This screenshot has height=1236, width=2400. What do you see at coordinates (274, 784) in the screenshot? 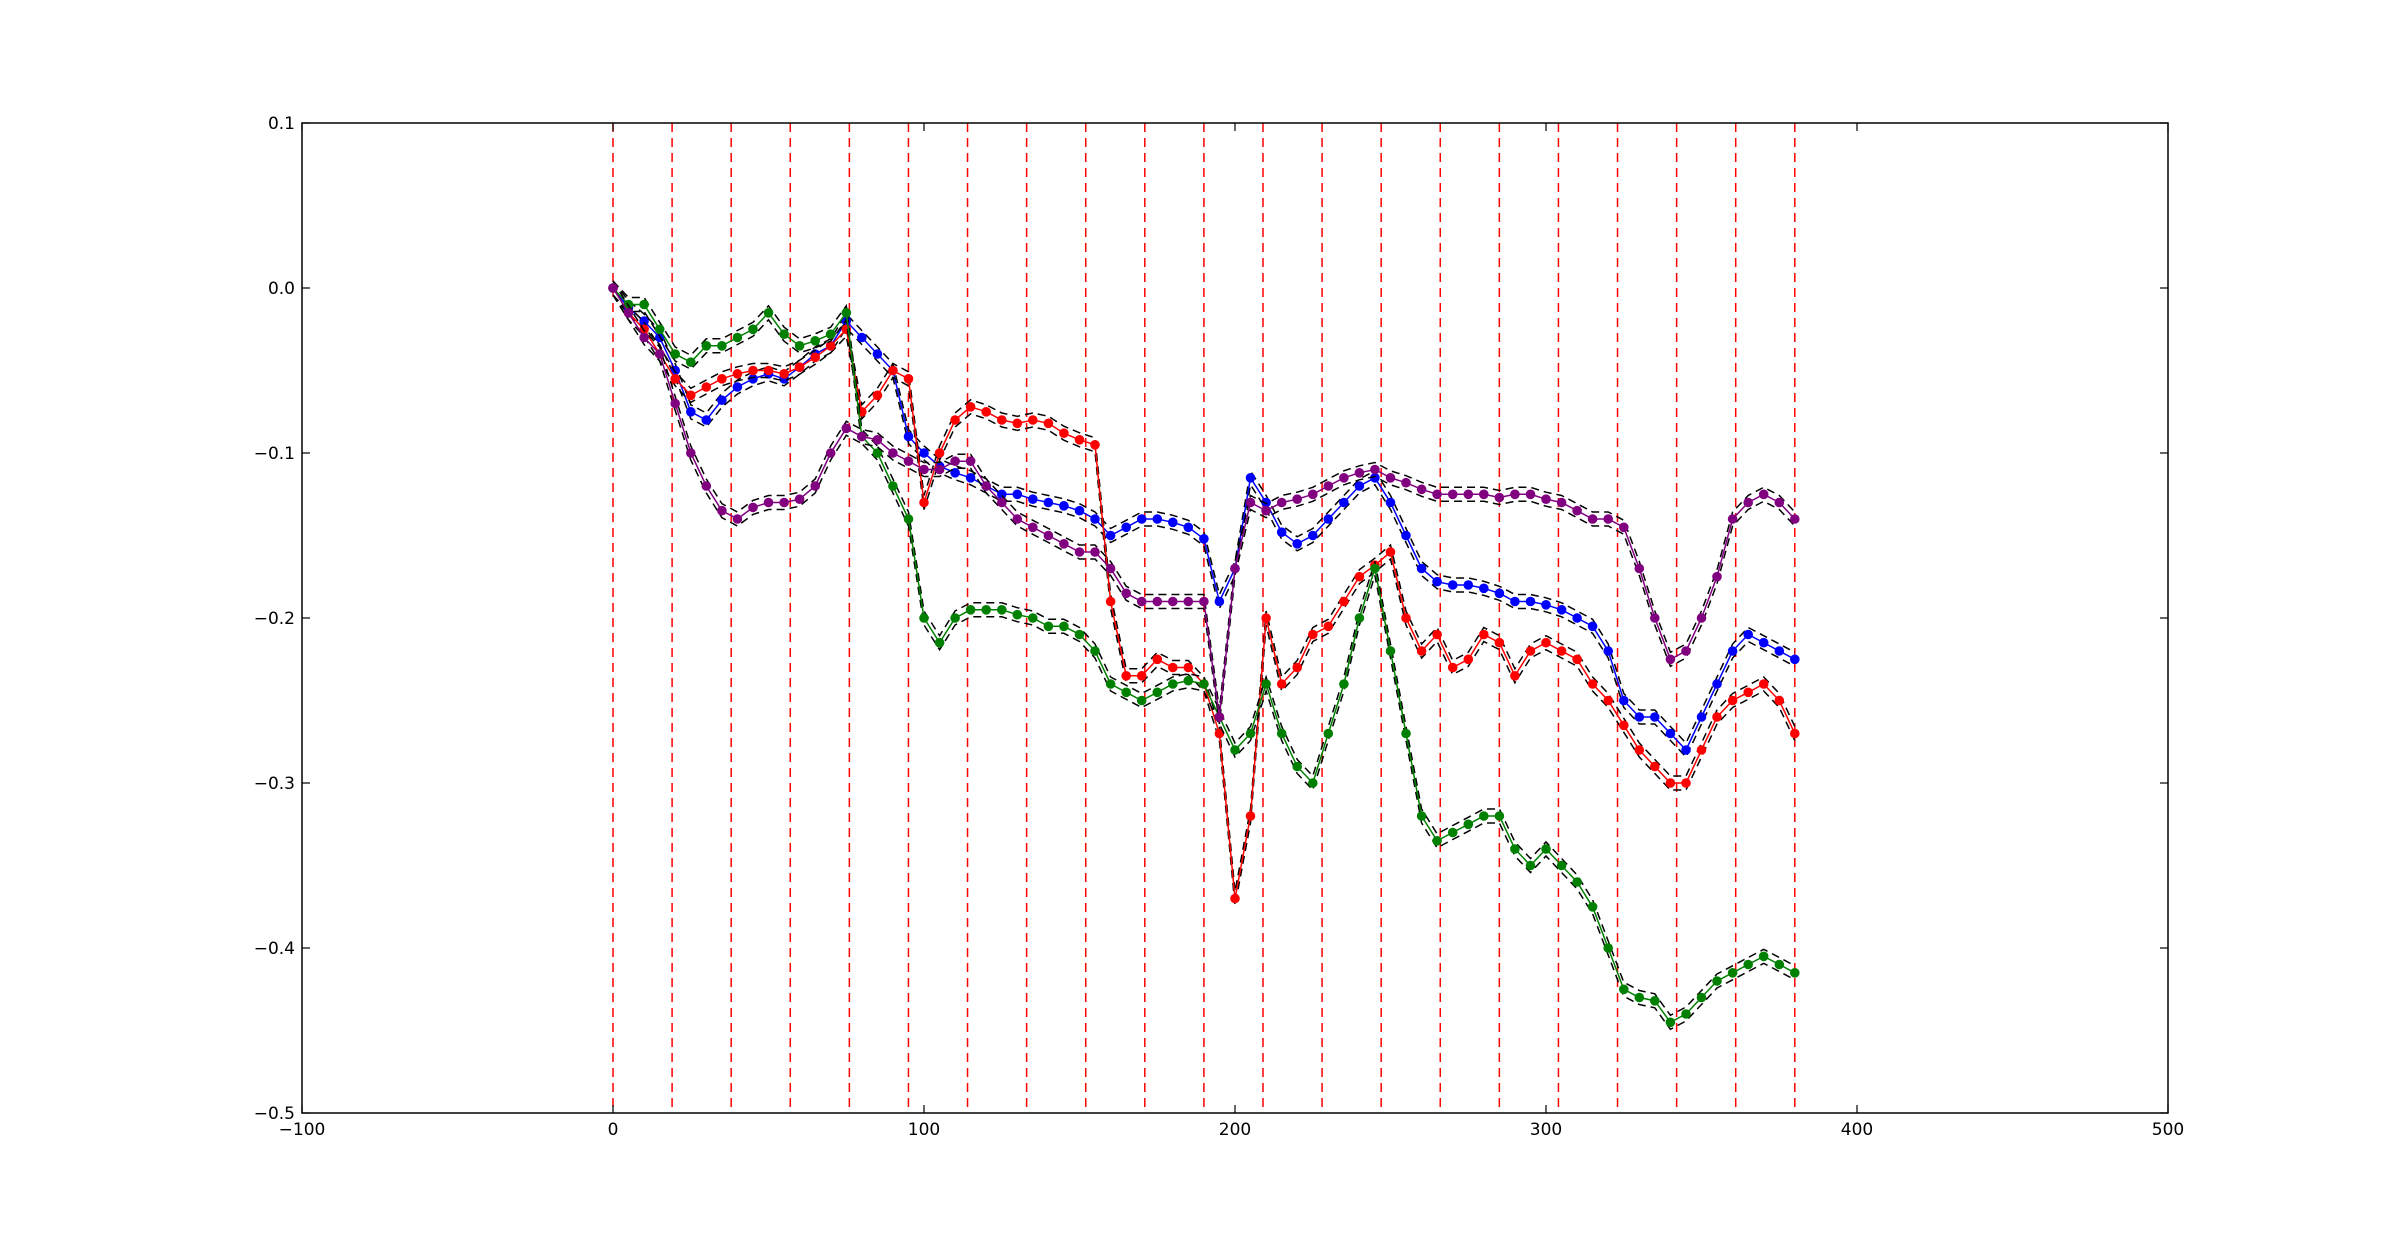
I see `y-tick-label: −0.3` at bounding box center [274, 784].